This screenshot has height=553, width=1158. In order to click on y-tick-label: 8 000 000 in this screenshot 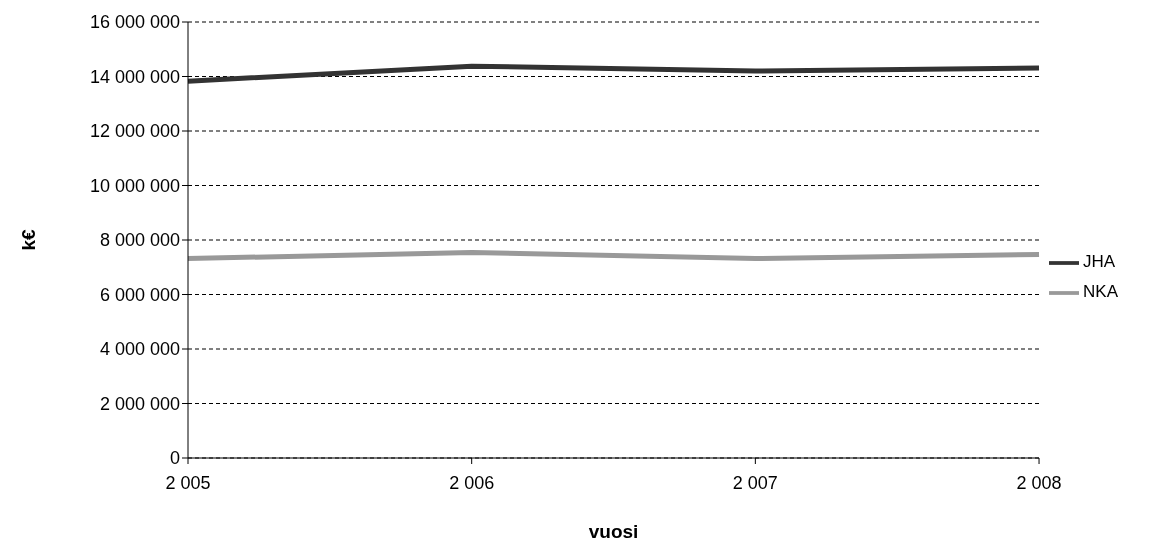, I will do `click(139, 240)`.